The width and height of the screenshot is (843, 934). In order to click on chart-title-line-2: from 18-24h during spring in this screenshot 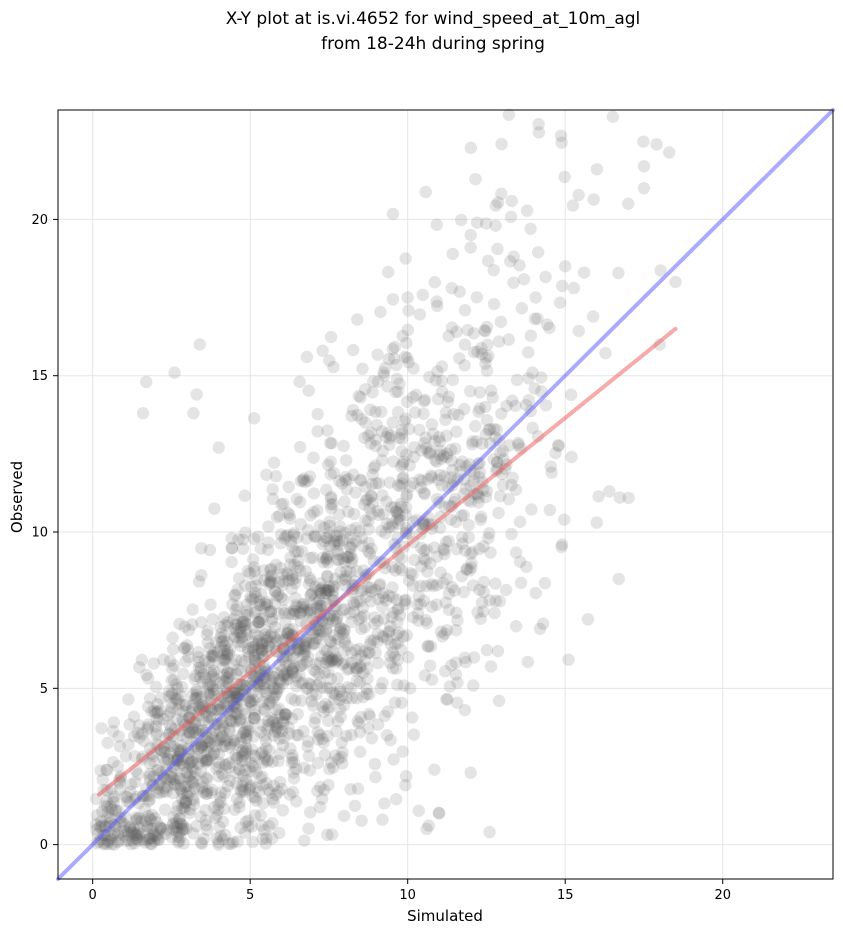, I will do `click(433, 44)`.